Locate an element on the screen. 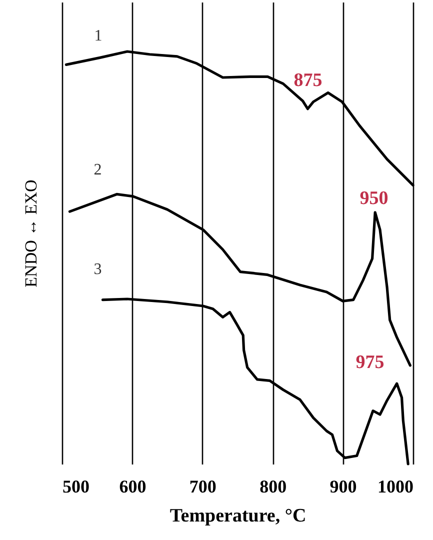 This screenshot has width=433, height=540. annotation: 875 is located at coordinates (308, 80).